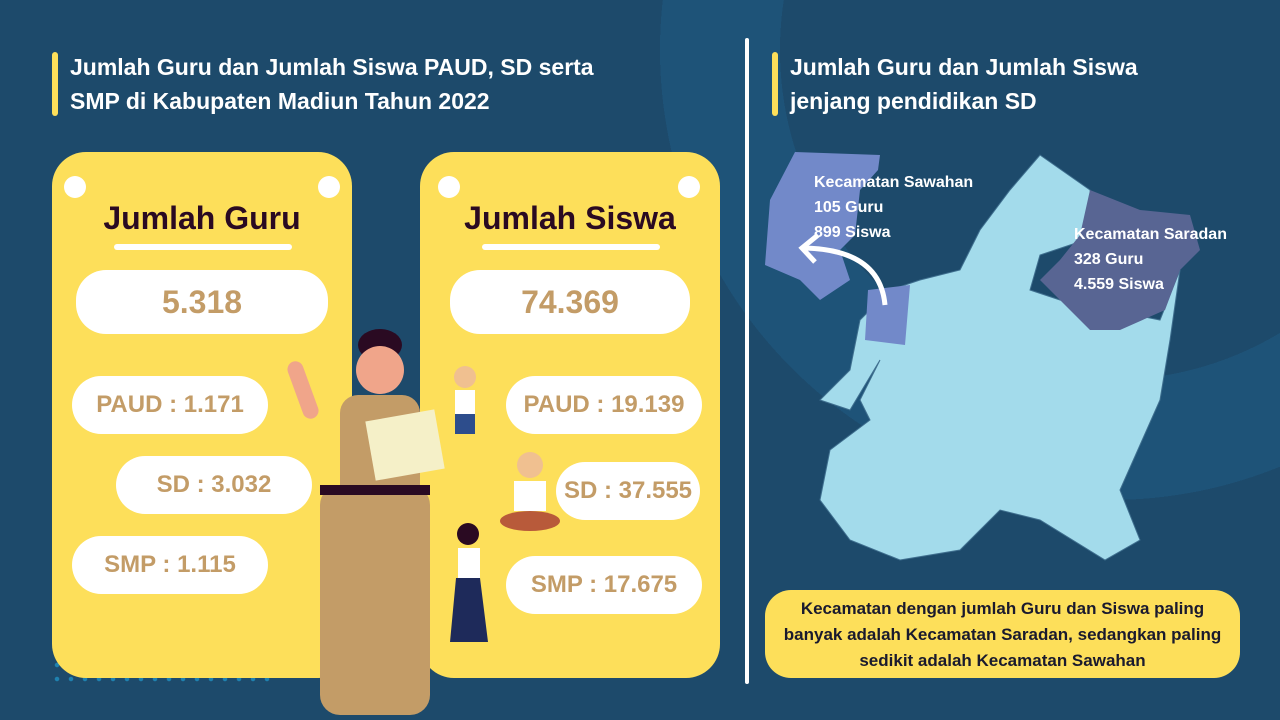 The image size is (1280, 720). Describe the element at coordinates (894, 182) in the screenshot. I see `sawahan-name: Kecamatan Sawahan` at that location.